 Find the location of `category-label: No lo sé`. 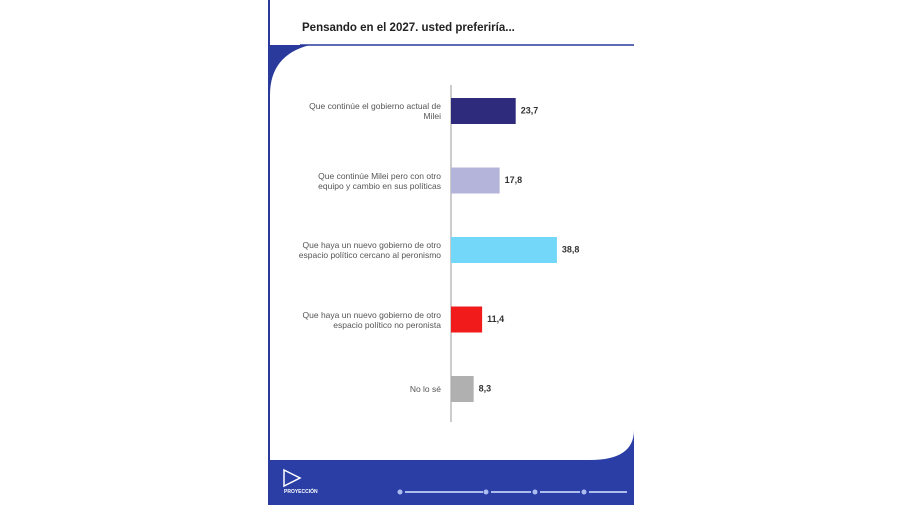

category-label: No lo sé is located at coordinates (425, 389).